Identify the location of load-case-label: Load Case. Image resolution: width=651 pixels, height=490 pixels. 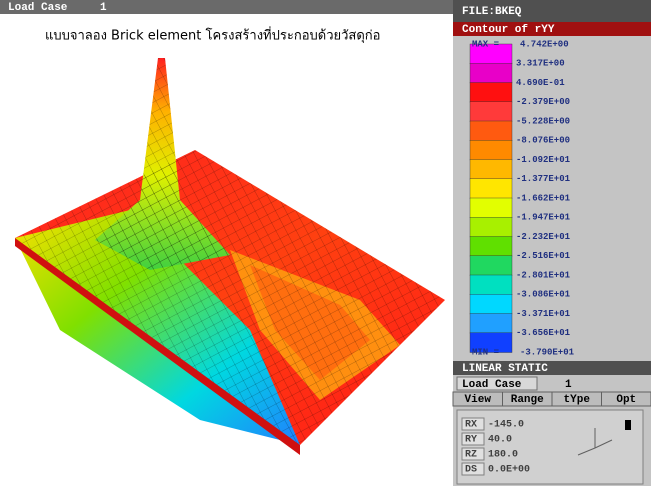
(492, 385).